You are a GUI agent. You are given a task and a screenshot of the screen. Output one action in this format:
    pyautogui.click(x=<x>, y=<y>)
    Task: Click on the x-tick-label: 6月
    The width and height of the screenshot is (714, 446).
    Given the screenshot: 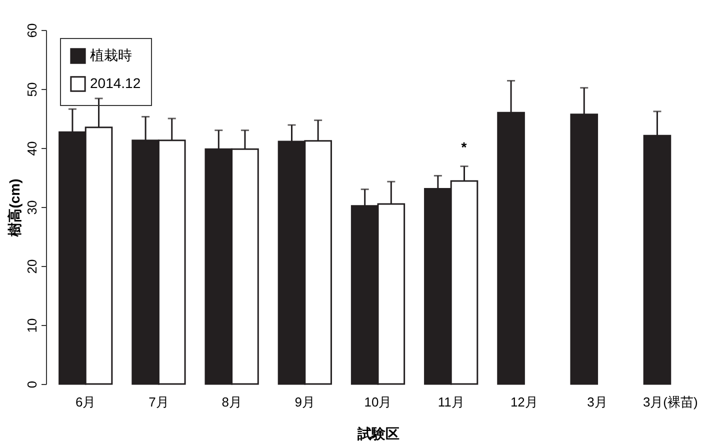 What is the action you would take?
    pyautogui.click(x=86, y=402)
    